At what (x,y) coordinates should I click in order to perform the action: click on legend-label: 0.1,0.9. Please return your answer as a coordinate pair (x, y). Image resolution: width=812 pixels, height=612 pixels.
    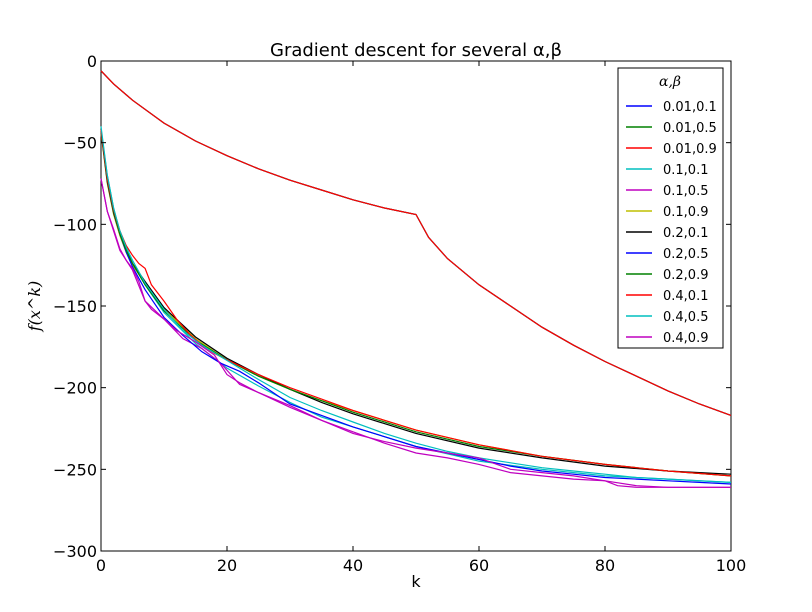
    Looking at the image, I should click on (685, 212).